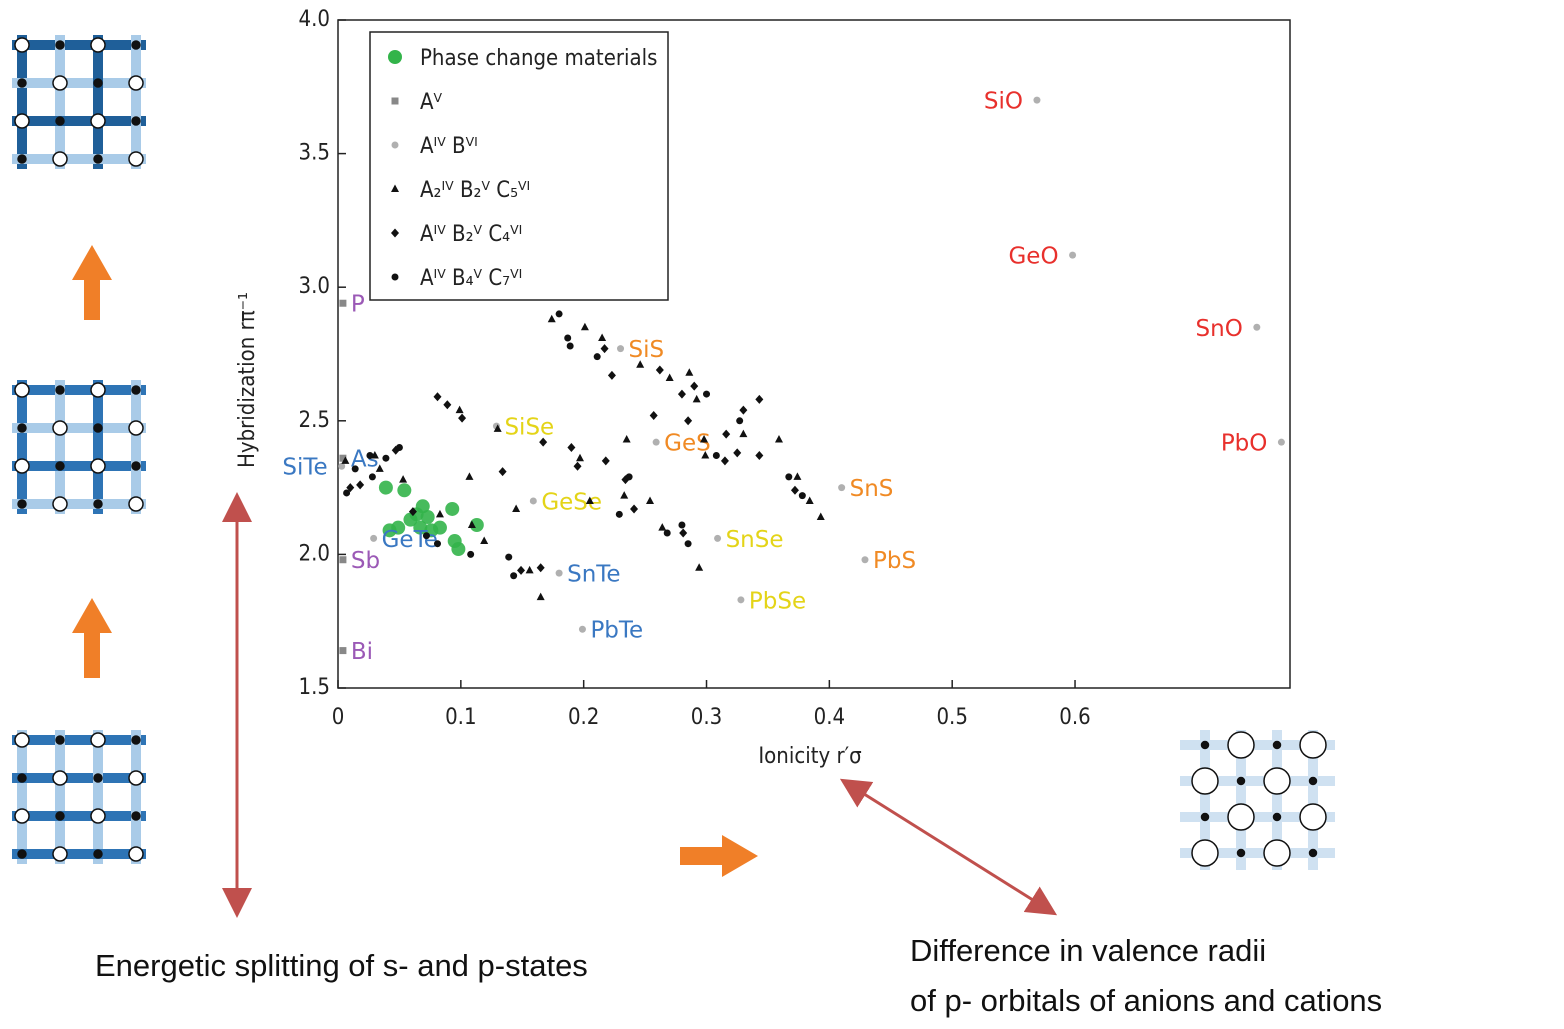  What do you see at coordinates (647, 350) in the screenshot?
I see `point-label: SiS` at bounding box center [647, 350].